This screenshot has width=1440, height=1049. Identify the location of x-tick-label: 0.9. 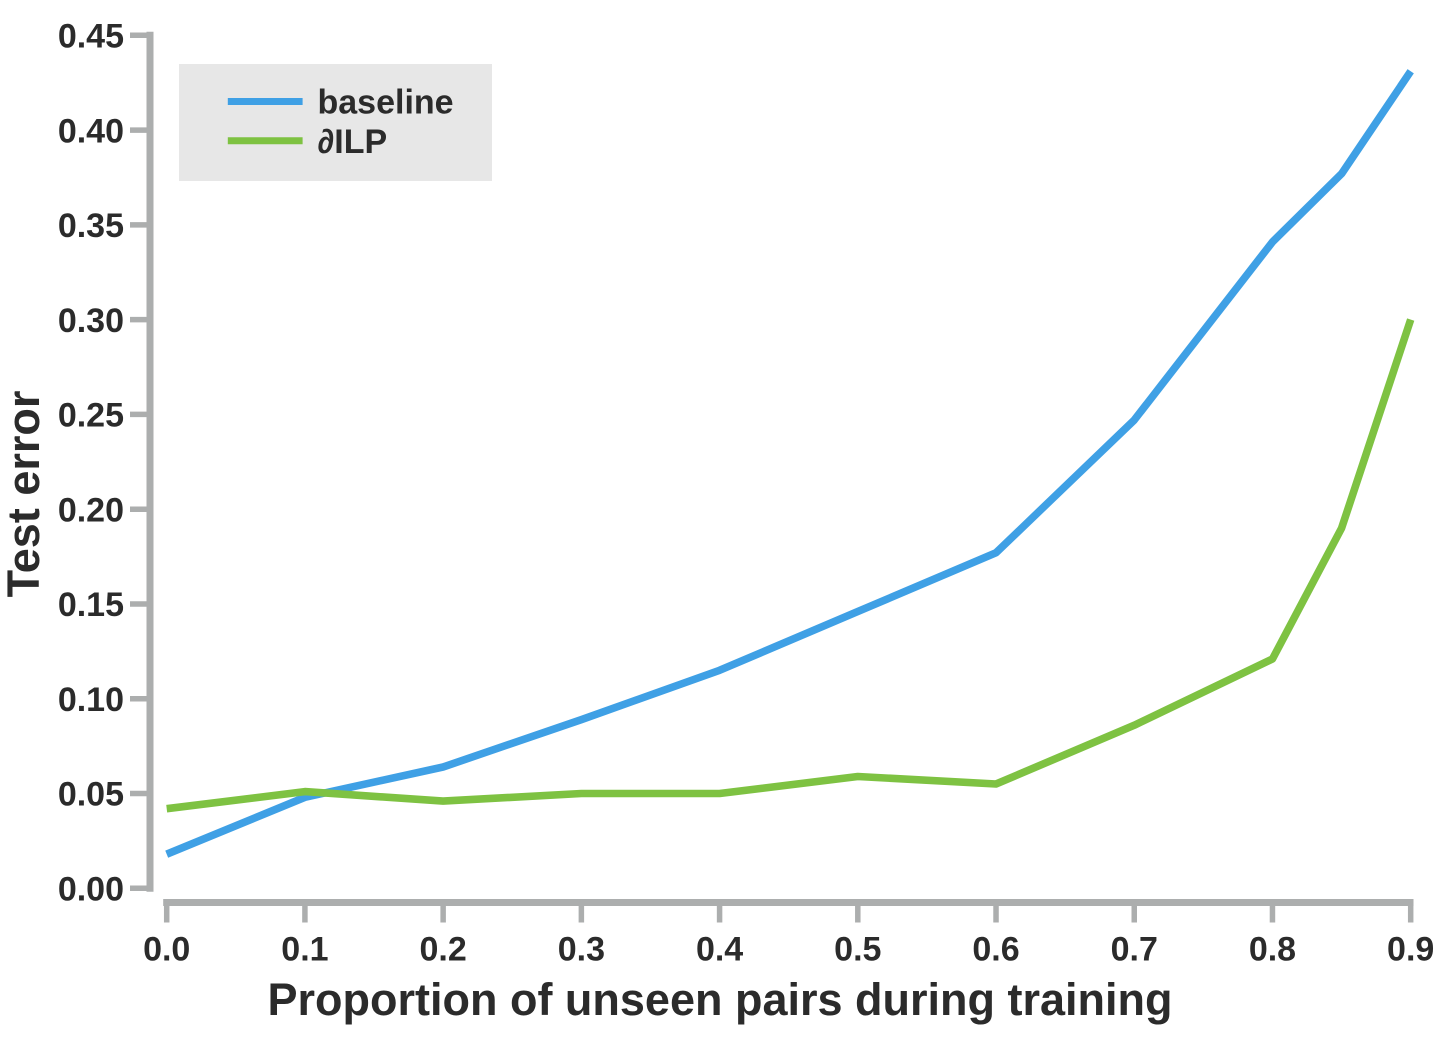
(1410, 950).